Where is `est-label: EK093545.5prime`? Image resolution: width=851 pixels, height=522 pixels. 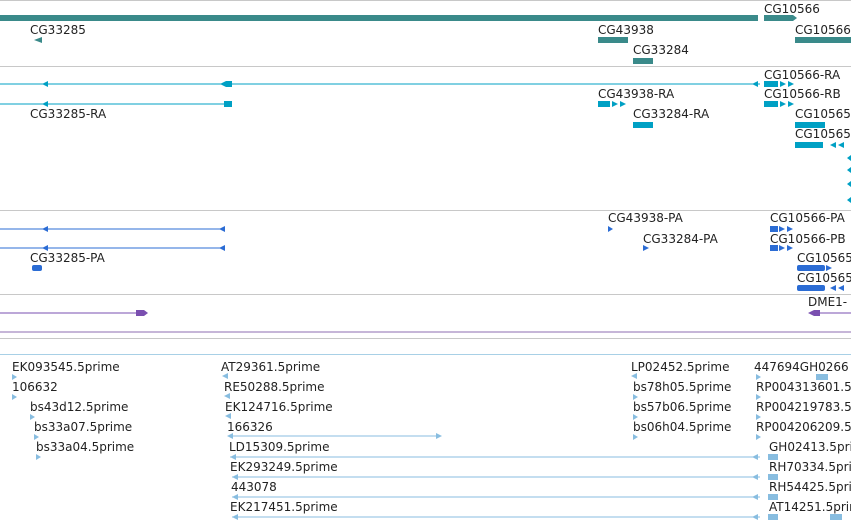 est-label: EK093545.5prime is located at coordinates (66, 367).